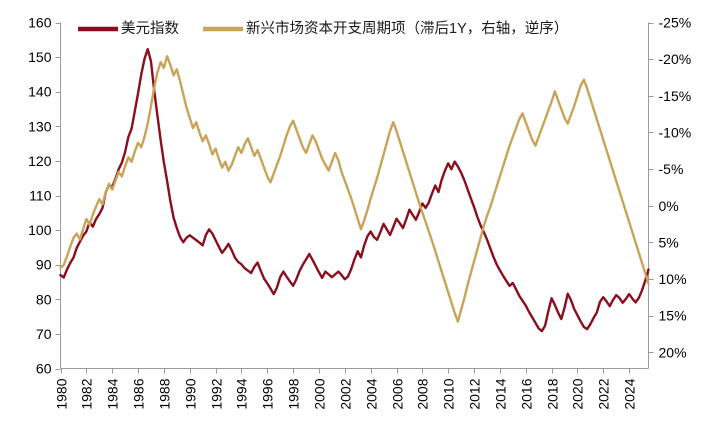  I want to click on x-axis-tick-label: 2014, so click(501, 393).